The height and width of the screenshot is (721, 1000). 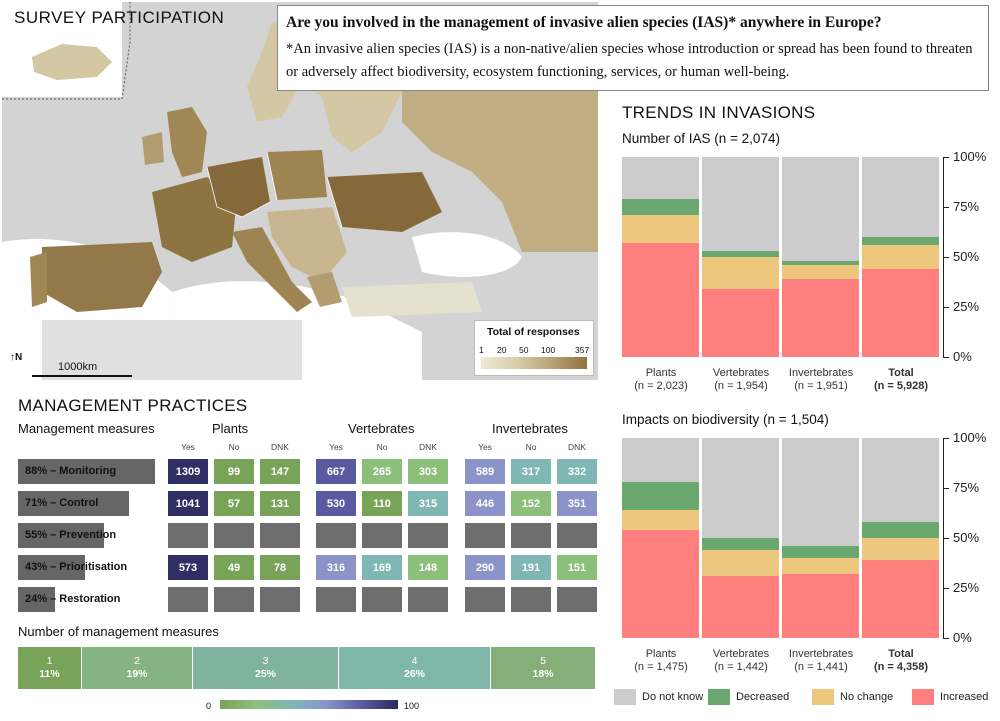 I want to click on north-africa, so click(x=172, y=350).